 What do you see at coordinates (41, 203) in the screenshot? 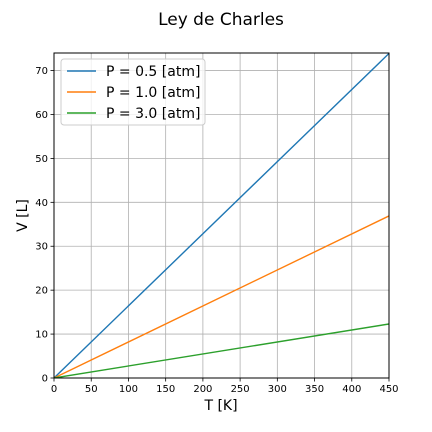
I see `y-tick-label: 40` at bounding box center [41, 203].